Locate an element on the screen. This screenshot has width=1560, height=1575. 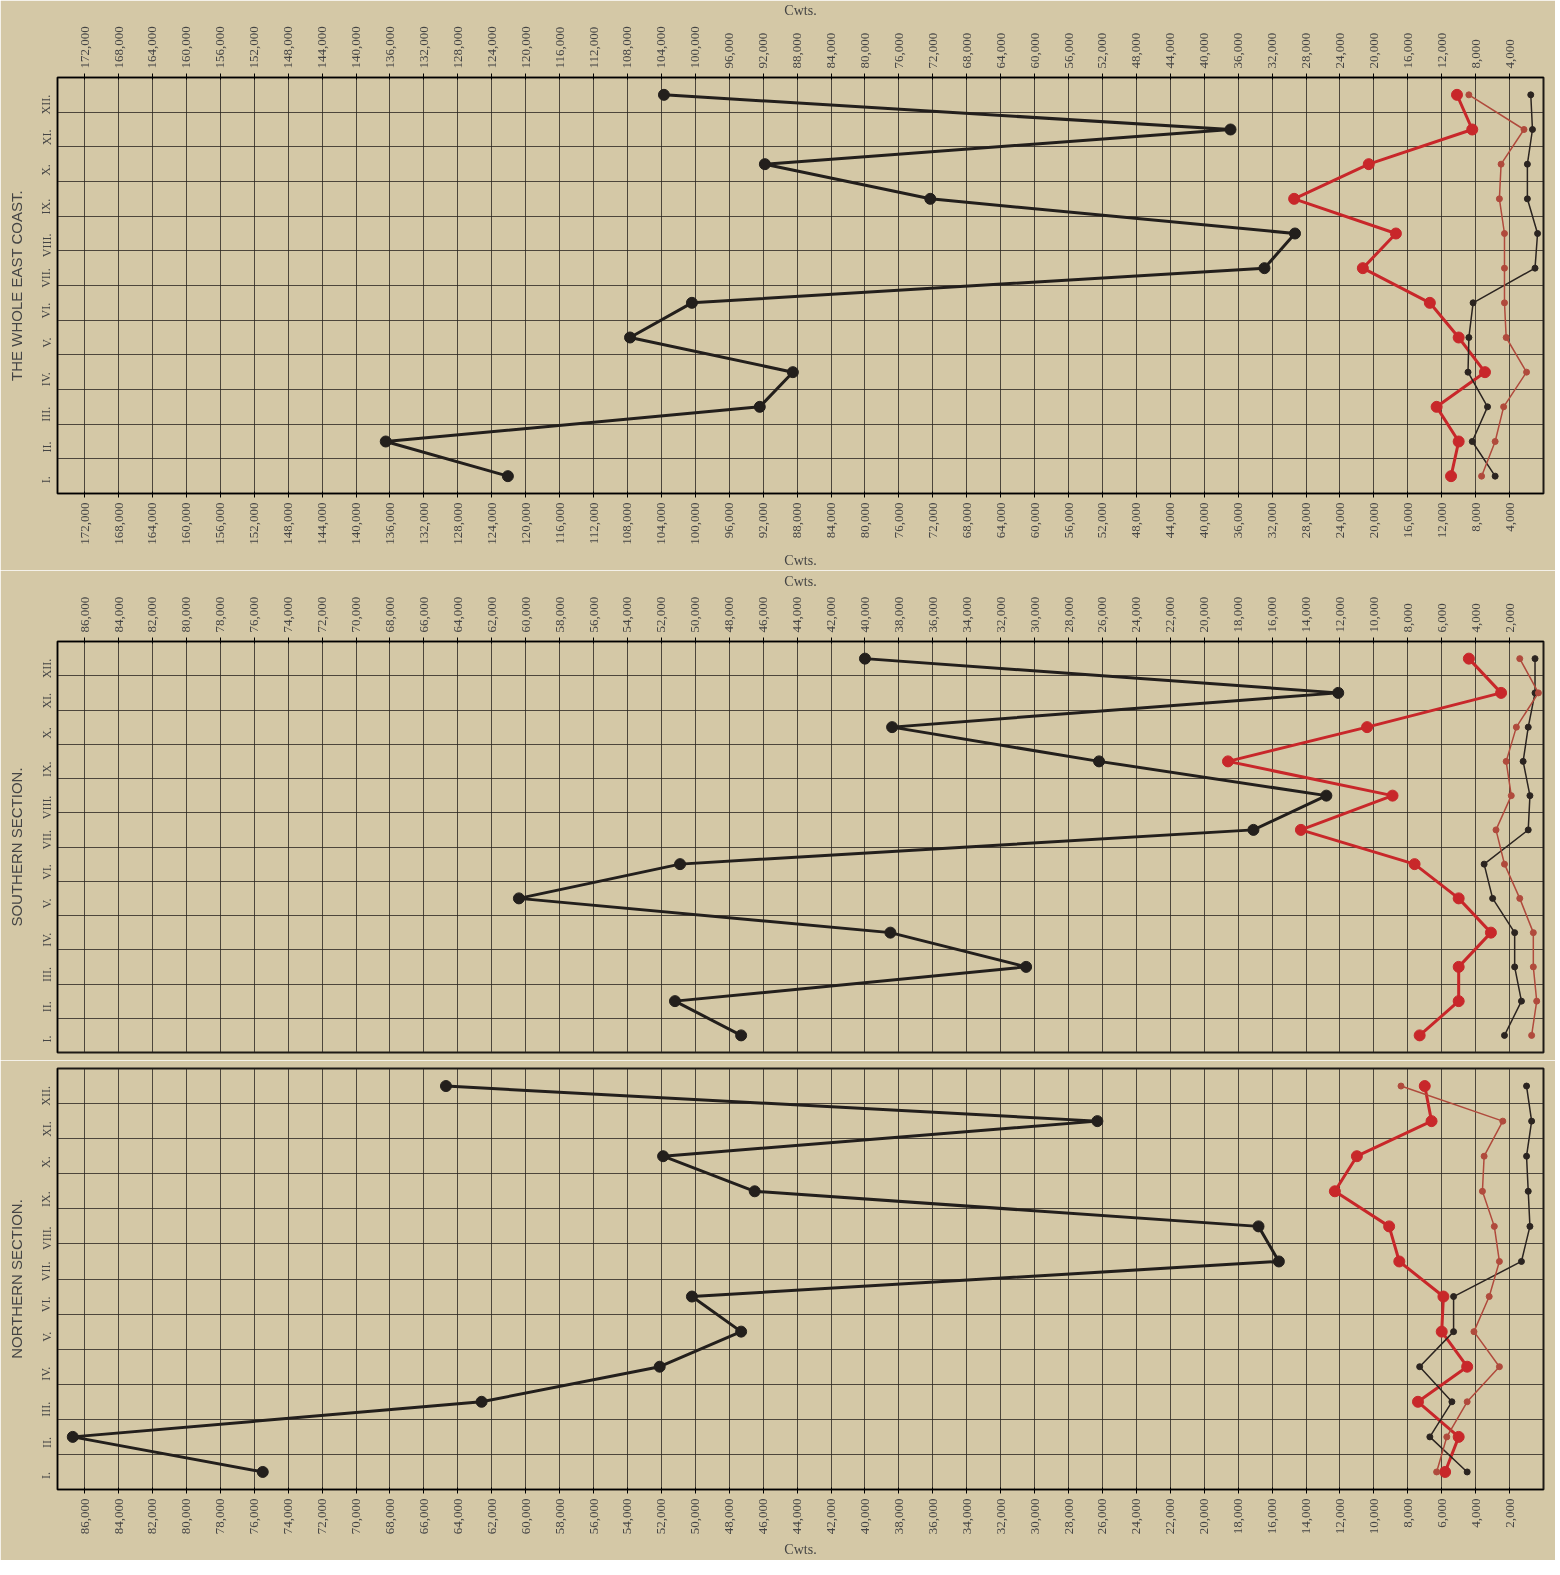
x-tick-label: 144,000 is located at coordinates (322, 523).